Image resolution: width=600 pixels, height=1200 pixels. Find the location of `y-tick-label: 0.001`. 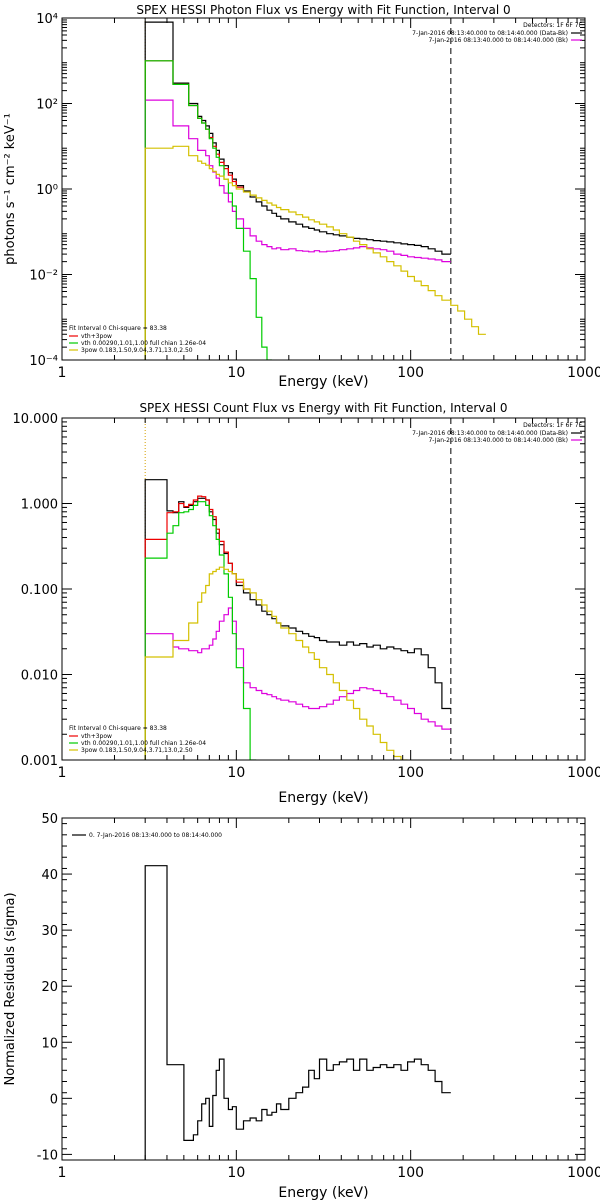

y-tick-label: 0.001 is located at coordinates (39, 761).